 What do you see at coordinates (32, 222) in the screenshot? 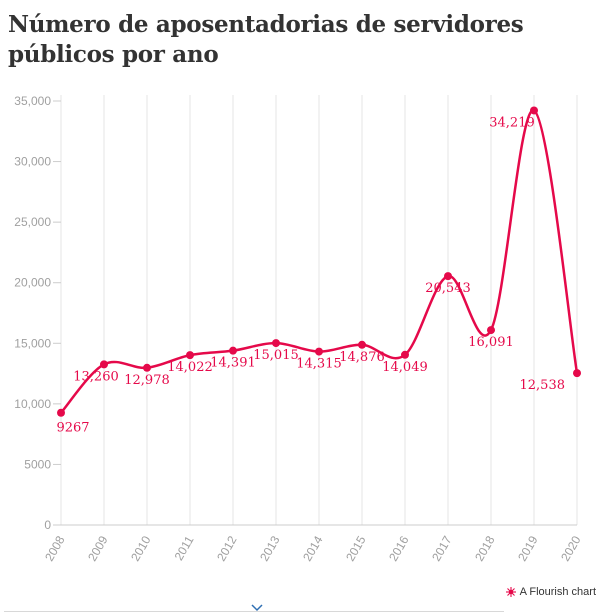
I see `y-tick-label: 25,000` at bounding box center [32, 222].